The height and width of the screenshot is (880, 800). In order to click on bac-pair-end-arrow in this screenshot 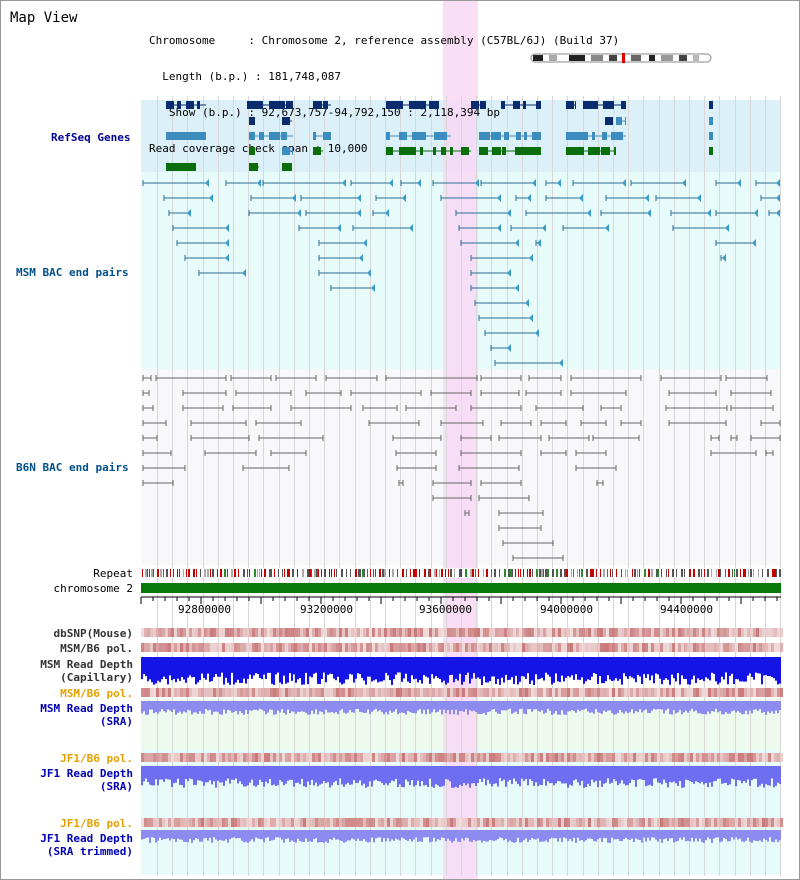, I will do `click(754, 243)`.